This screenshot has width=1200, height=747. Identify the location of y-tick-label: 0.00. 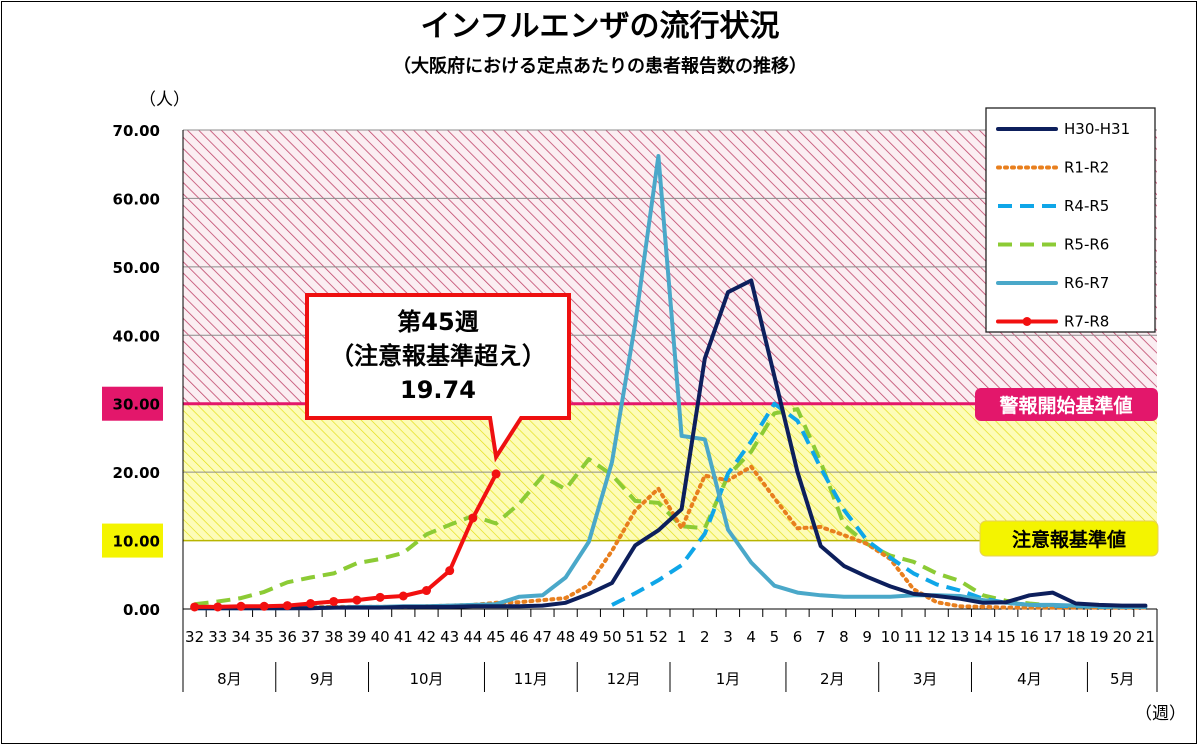
(141, 610).